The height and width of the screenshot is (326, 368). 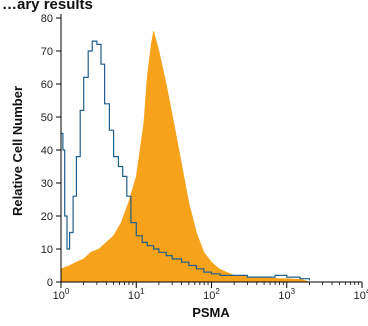 What do you see at coordinates (47, 6) in the screenshot?
I see `chart-title: …ary results` at bounding box center [47, 6].